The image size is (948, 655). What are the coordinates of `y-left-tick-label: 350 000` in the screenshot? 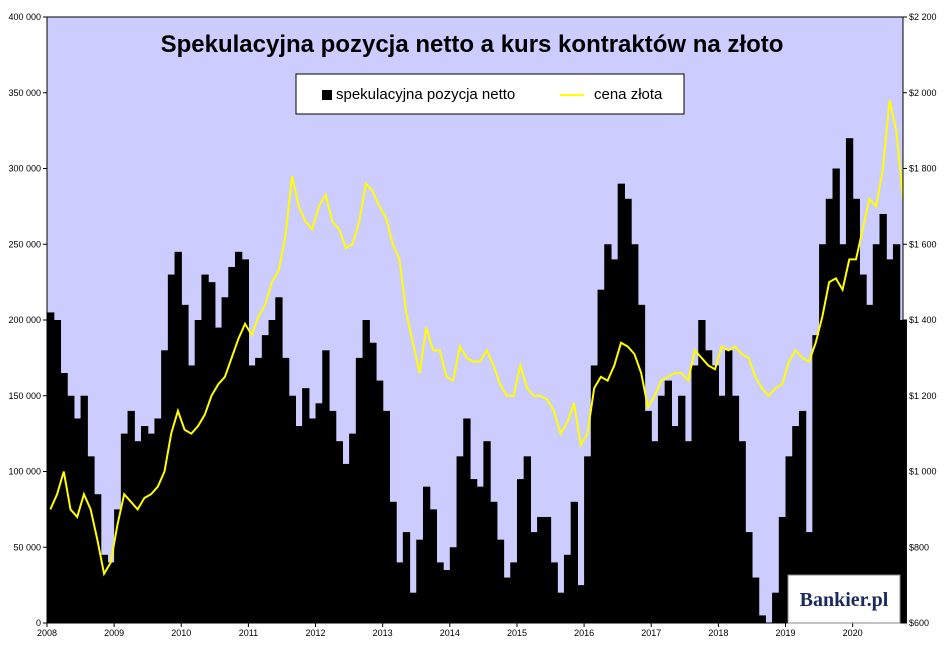 It's located at (24, 93).